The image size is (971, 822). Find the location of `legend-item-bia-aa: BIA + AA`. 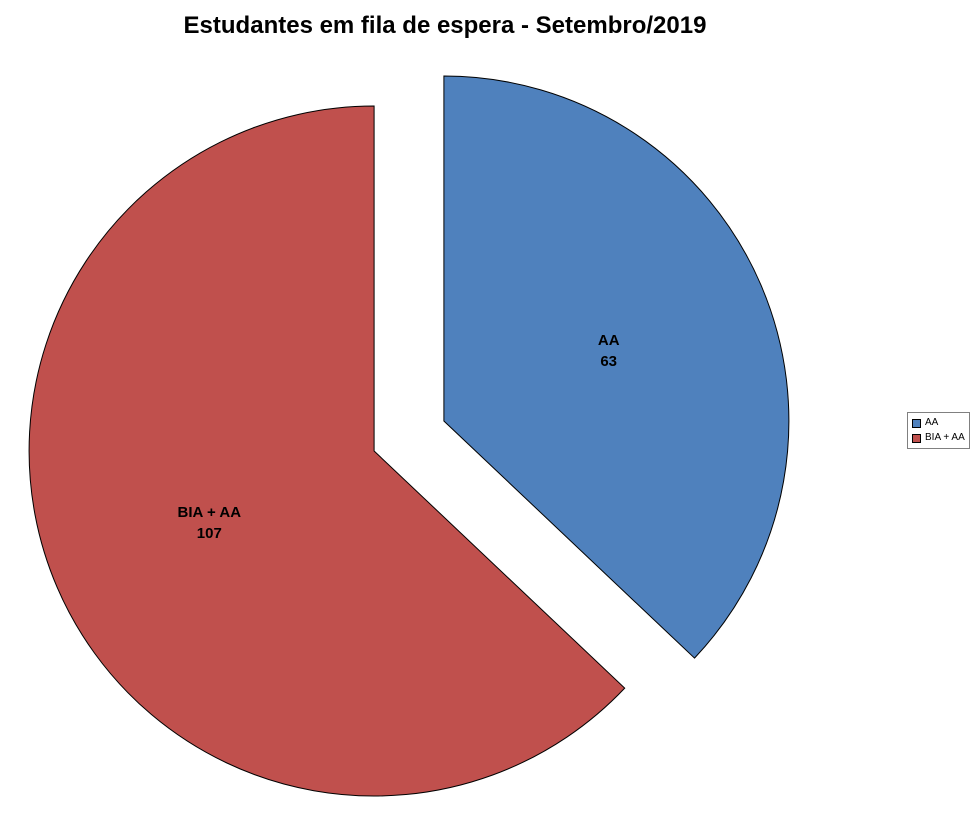

legend-item-bia-aa: BIA + AA is located at coordinates (938, 438).